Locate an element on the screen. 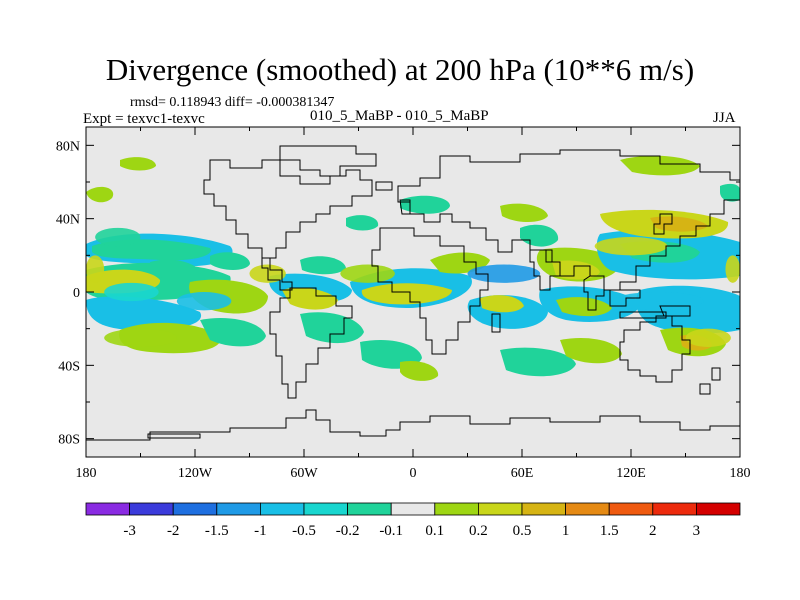  experiment-label: Expt = texvc1-texvc is located at coordinates (144, 119).